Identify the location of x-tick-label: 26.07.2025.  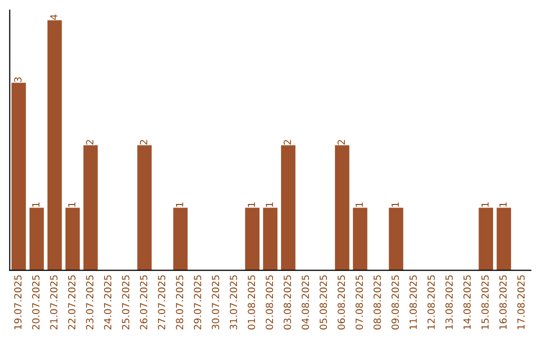
(144, 302).